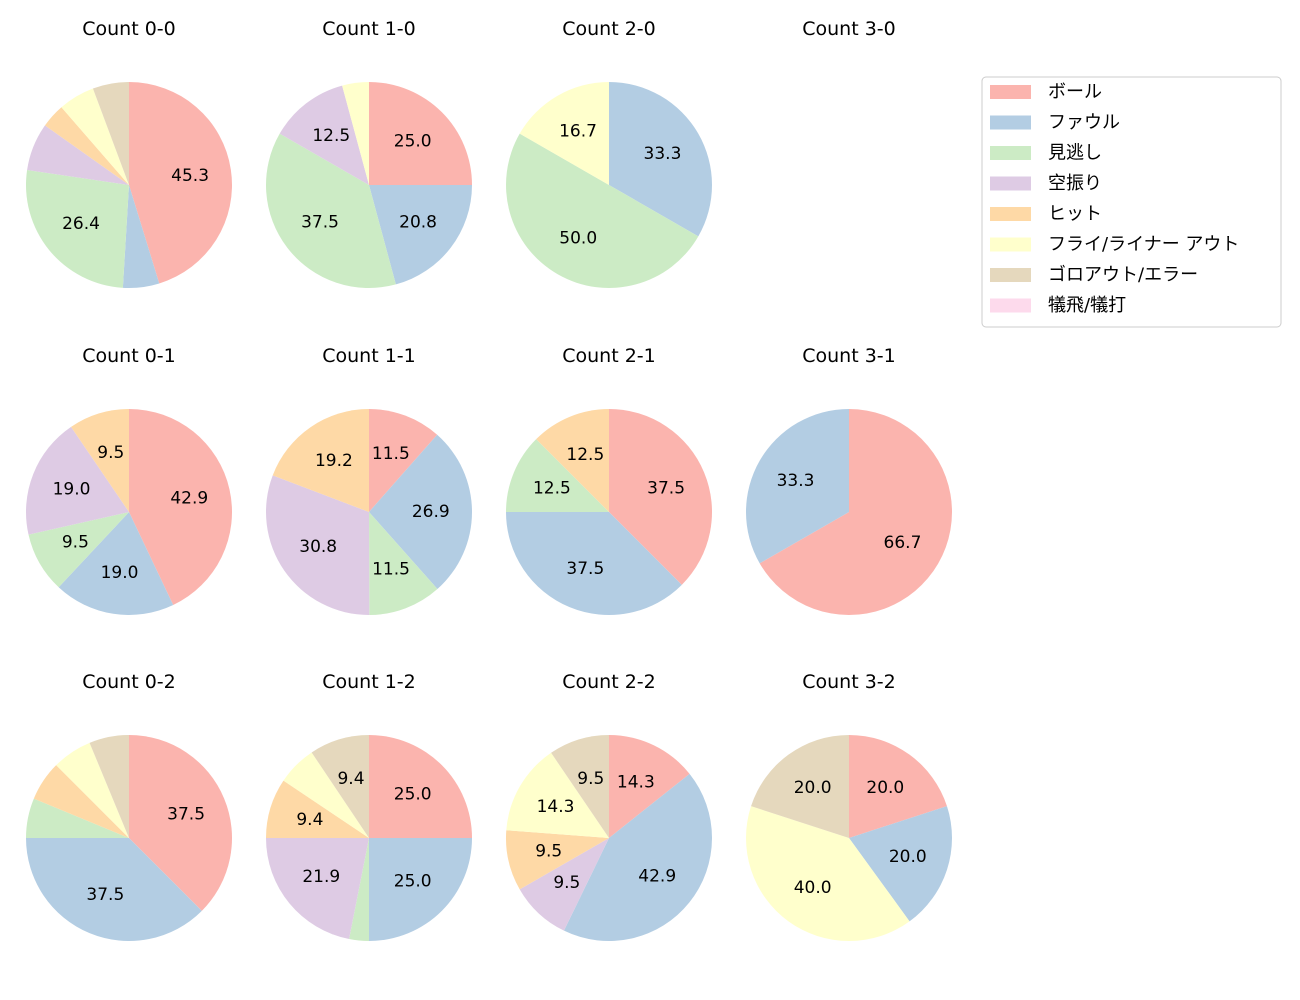 The height and width of the screenshot is (1000, 1300). Describe the element at coordinates (578, 132) in the screenshot. I see `slice-label: 16.7` at that location.